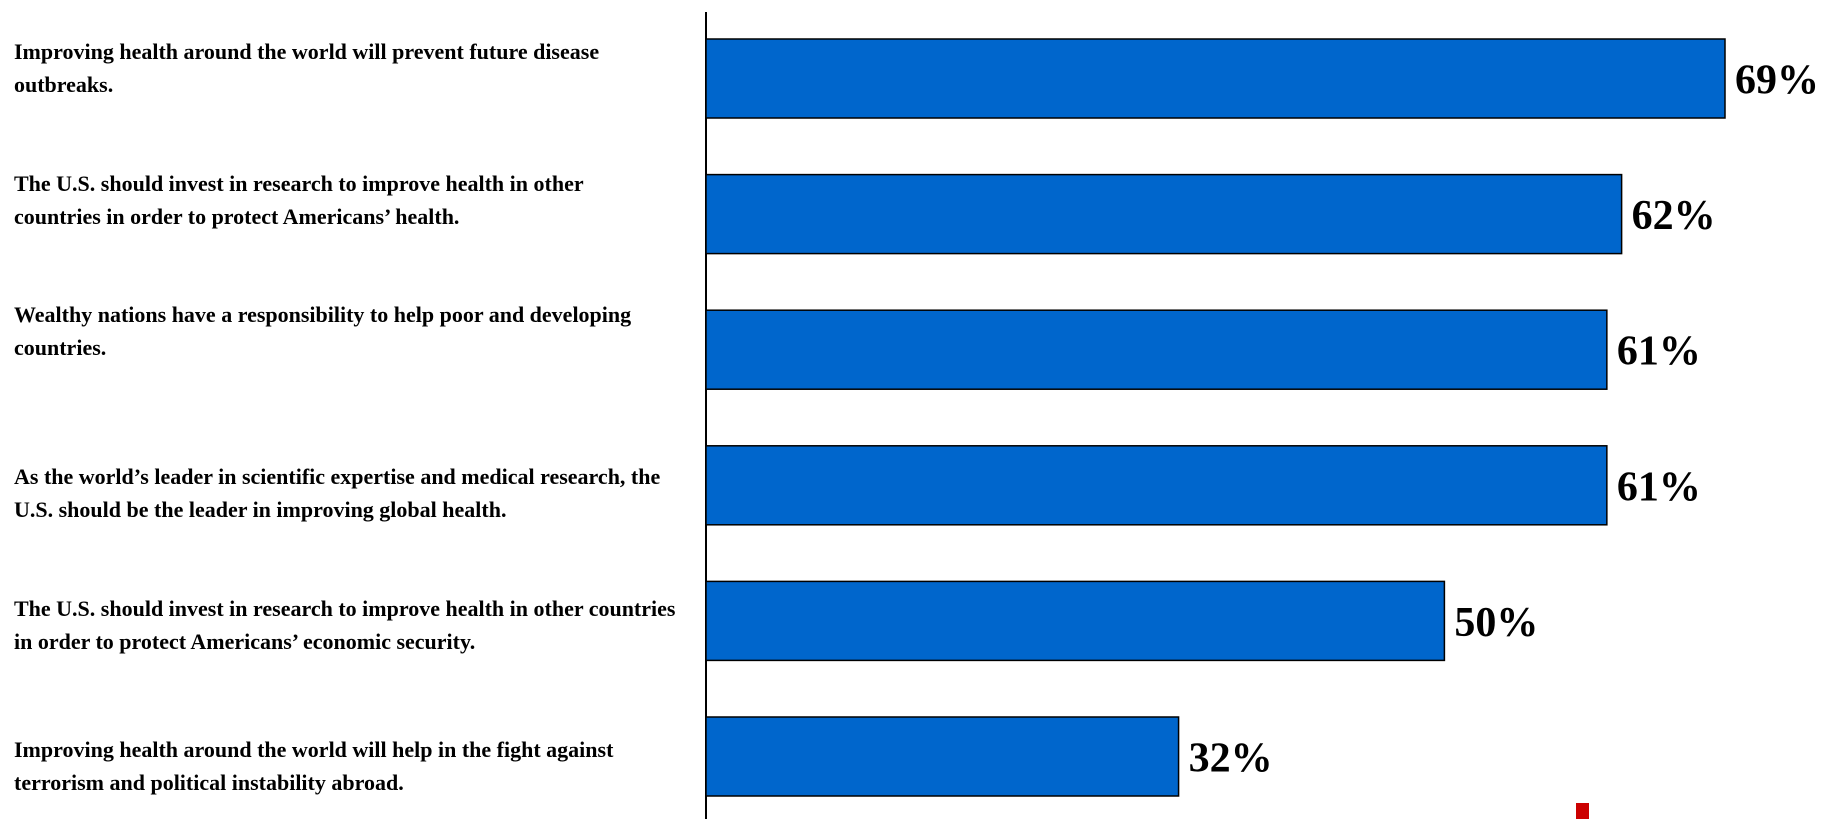  What do you see at coordinates (1231, 759) in the screenshot?
I see `data-label-6: 32%` at bounding box center [1231, 759].